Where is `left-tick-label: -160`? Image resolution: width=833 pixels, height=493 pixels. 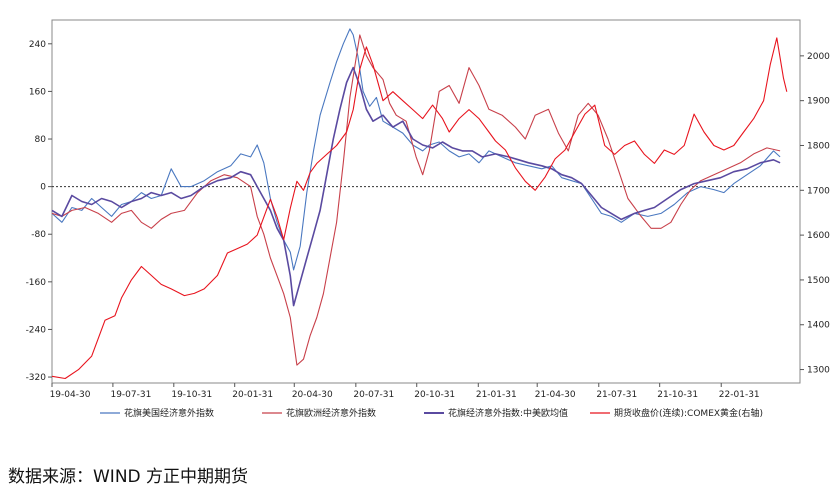 left-tick-label: -160 is located at coordinates (36, 283).